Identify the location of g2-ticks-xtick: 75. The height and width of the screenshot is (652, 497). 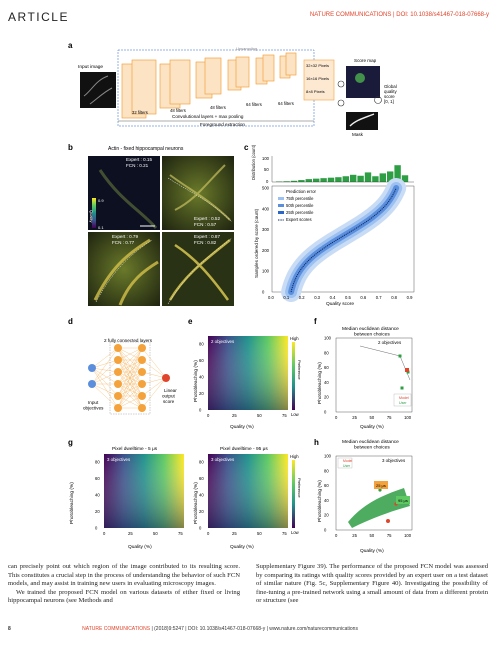
(284, 533).